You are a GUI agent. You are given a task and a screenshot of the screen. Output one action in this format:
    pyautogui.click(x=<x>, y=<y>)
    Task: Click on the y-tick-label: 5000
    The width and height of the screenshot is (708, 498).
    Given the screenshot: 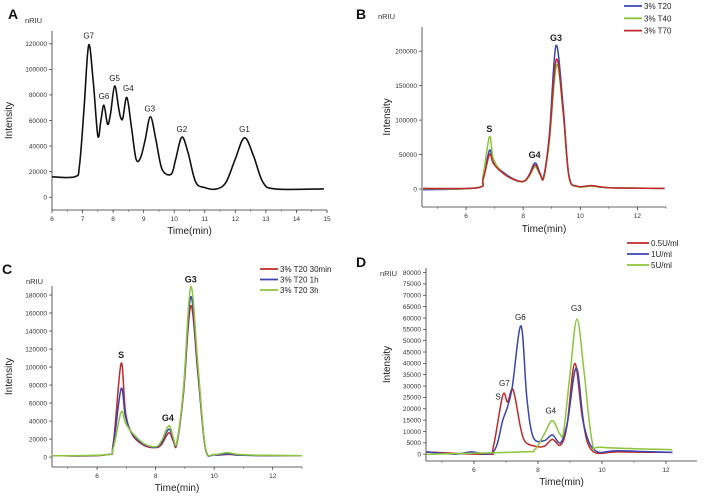 What is the action you would take?
    pyautogui.click(x=414, y=443)
    